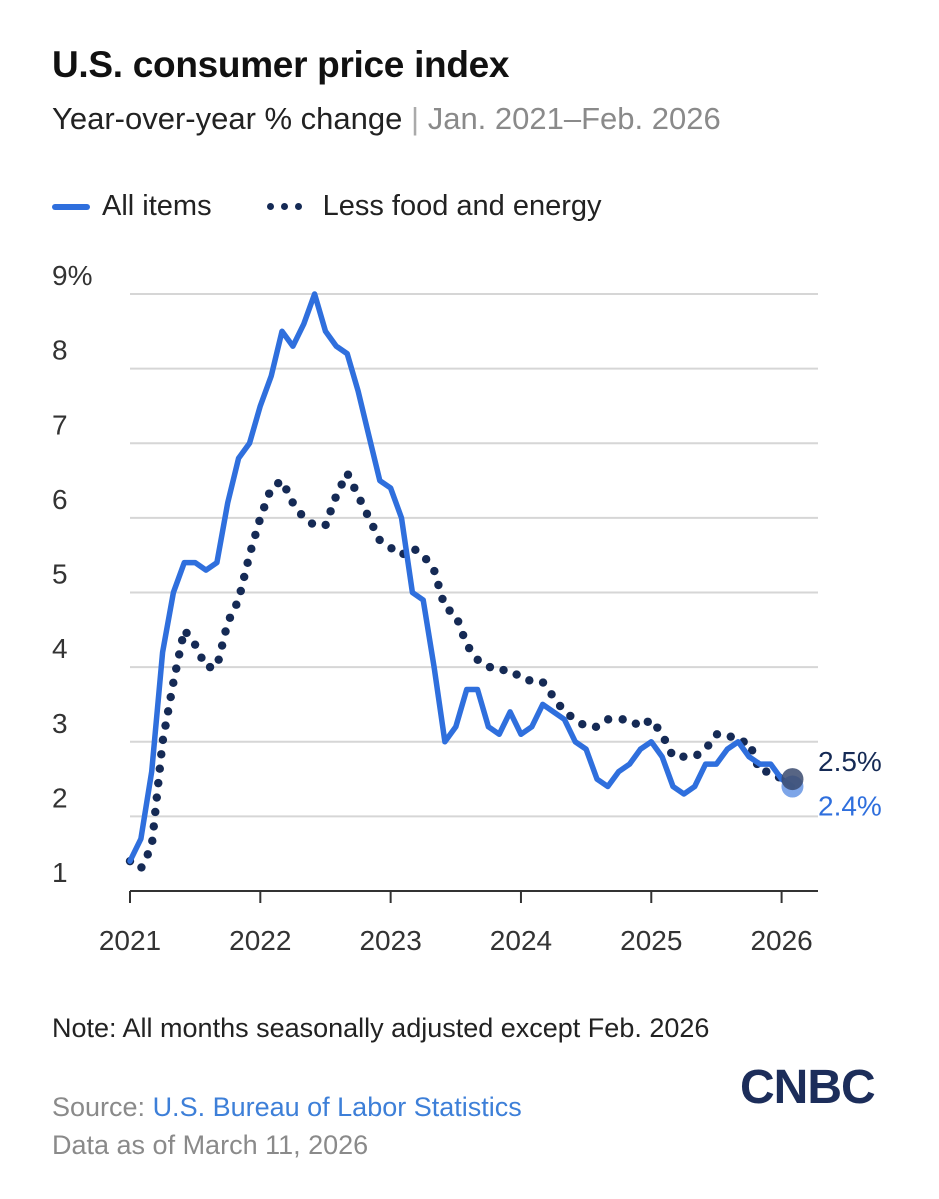 The height and width of the screenshot is (1199, 939). What do you see at coordinates (60, 797) in the screenshot?
I see `y-tick-label: 2` at bounding box center [60, 797].